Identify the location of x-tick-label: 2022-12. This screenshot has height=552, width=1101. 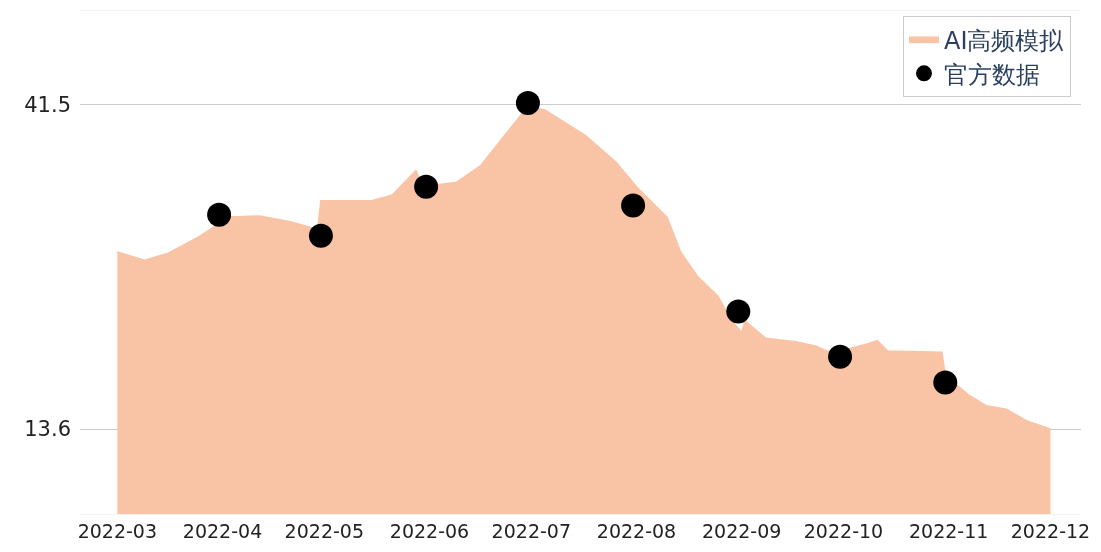
(1050, 530).